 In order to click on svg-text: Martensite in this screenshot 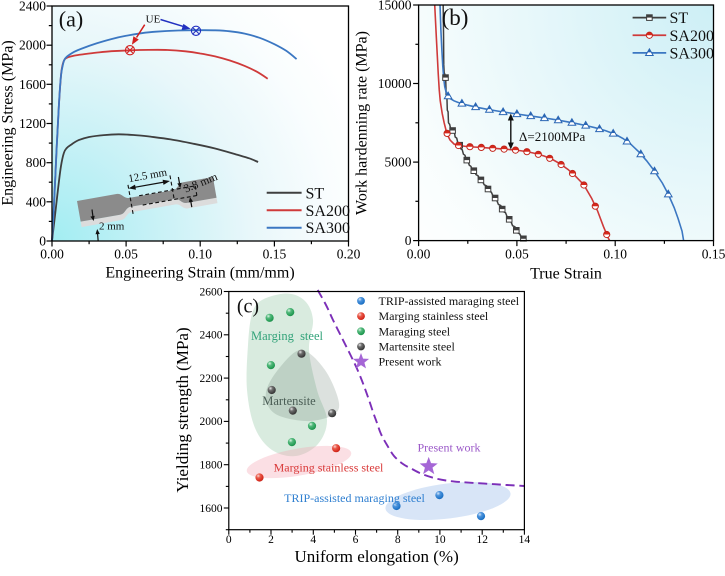, I will do `click(289, 401)`.